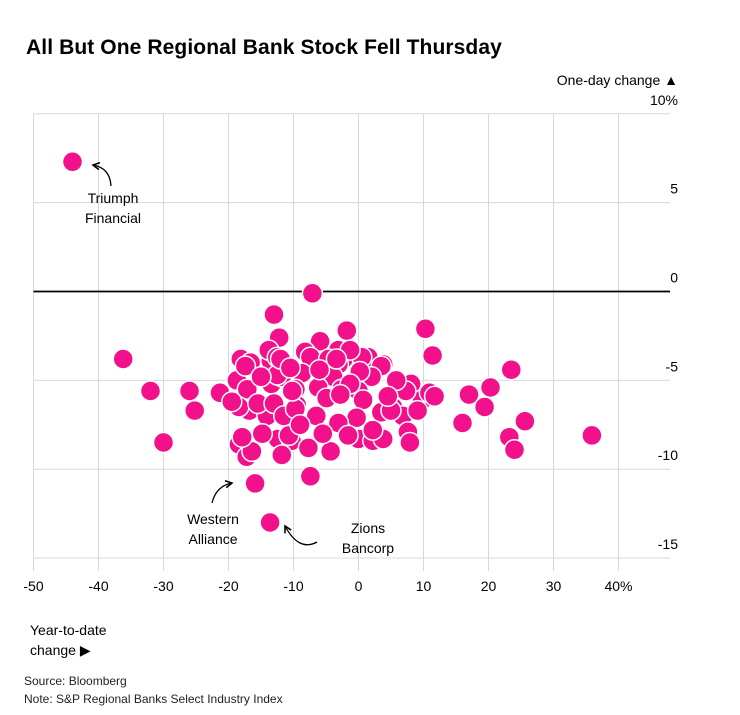 Image resolution: width=740 pixels, height=715 pixels. Describe the element at coordinates (489, 586) in the screenshot. I see `x-tick-label: 20` at that location.